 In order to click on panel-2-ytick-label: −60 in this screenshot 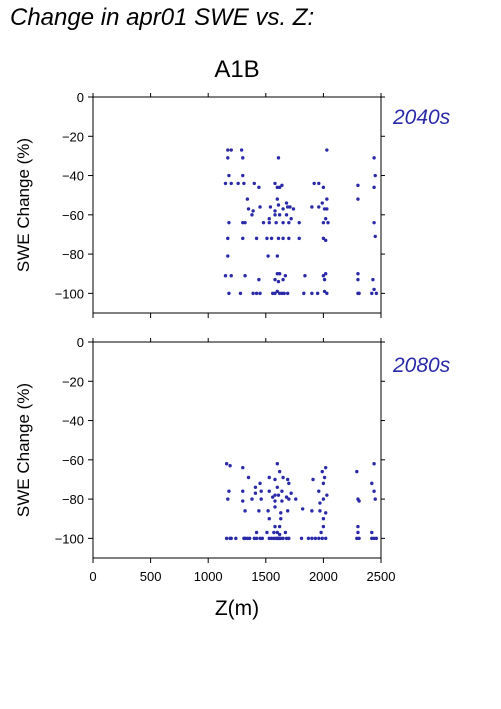, I will do `click(73, 460)`.